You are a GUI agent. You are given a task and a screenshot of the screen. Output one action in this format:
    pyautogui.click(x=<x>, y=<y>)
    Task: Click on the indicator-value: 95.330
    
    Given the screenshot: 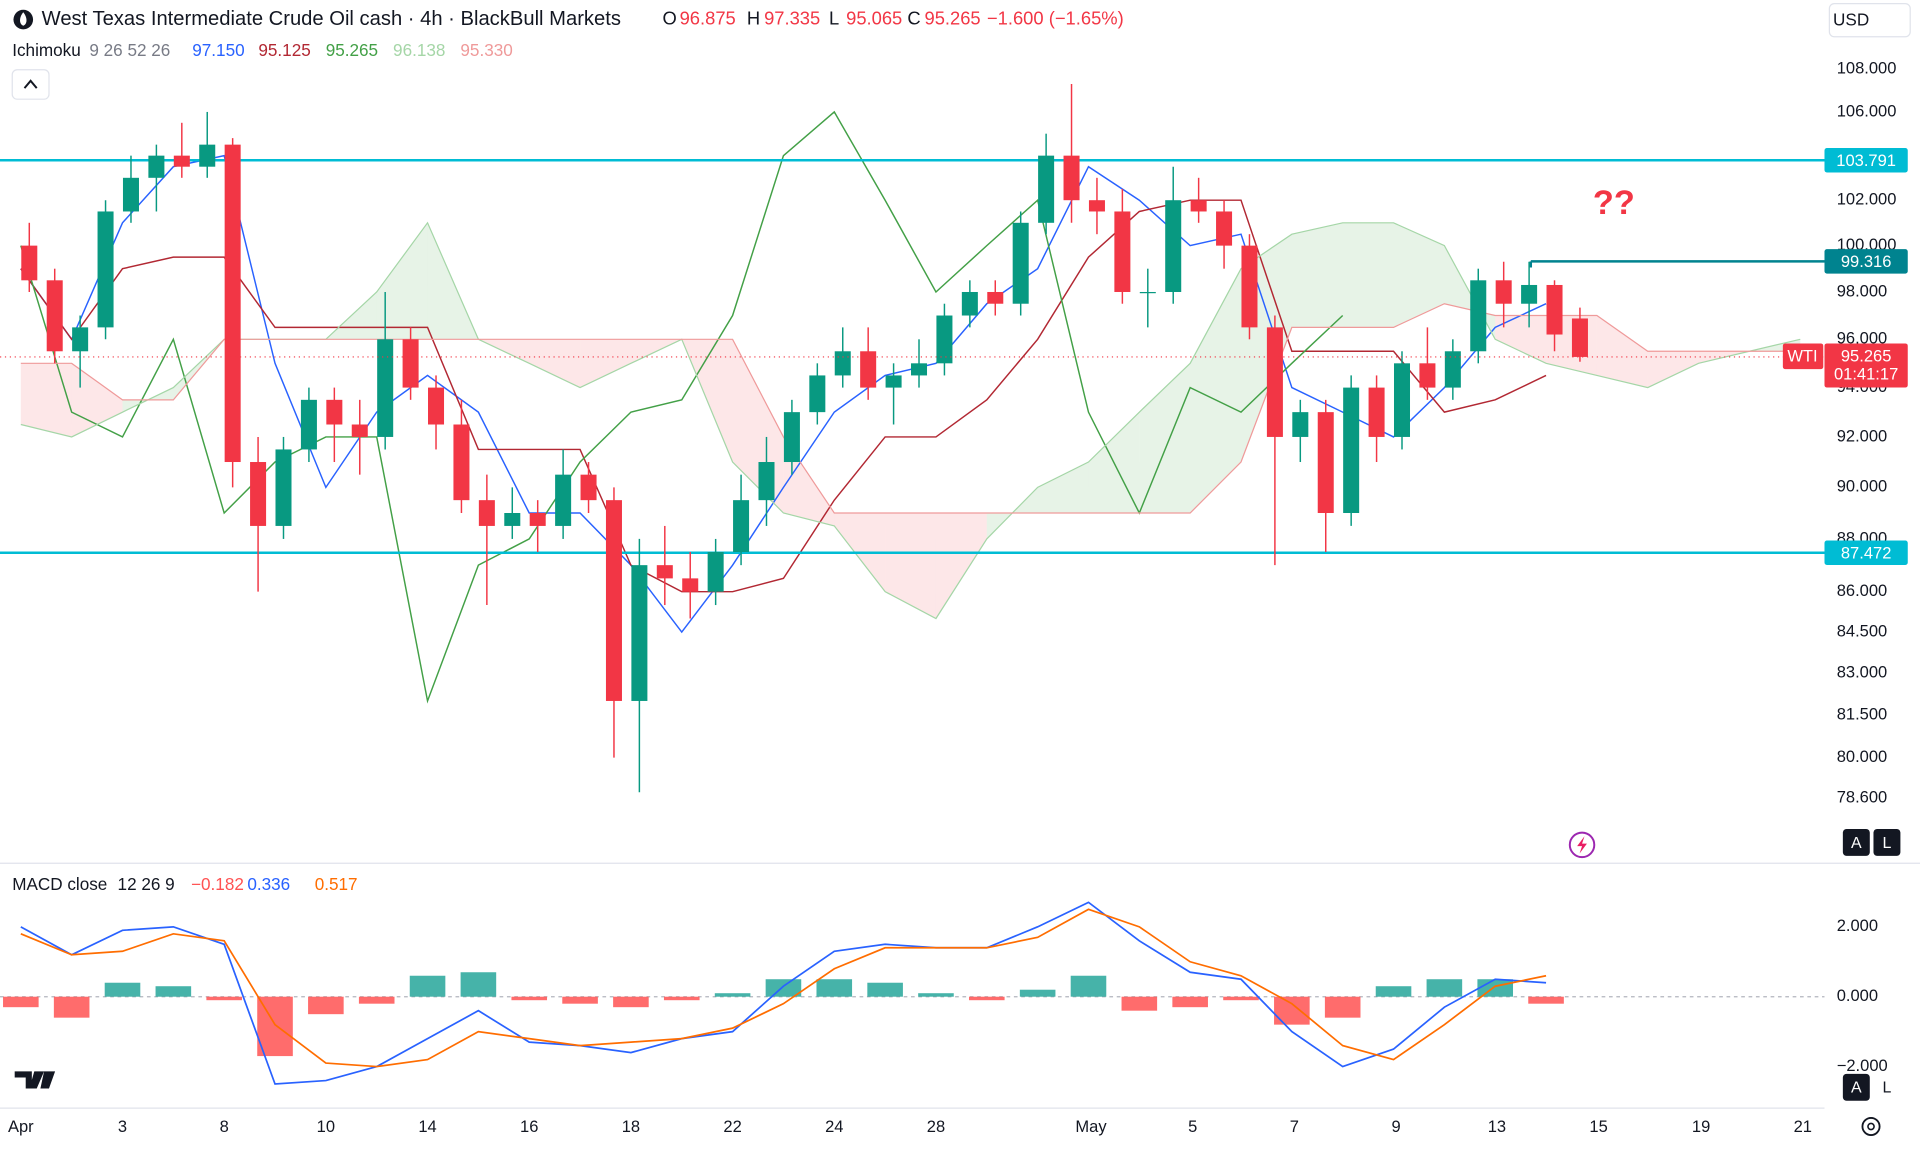 What is the action you would take?
    pyautogui.click(x=486, y=50)
    